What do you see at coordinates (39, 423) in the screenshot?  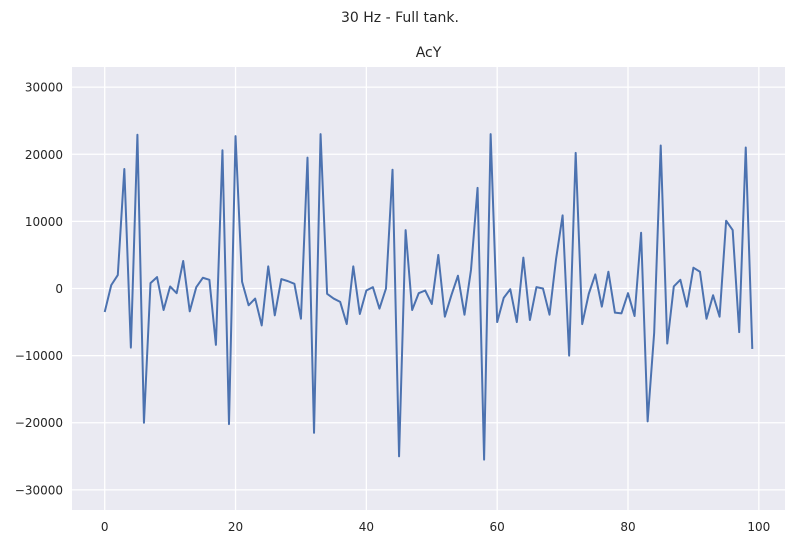 I see `y-tick-label: −20000` at bounding box center [39, 423].